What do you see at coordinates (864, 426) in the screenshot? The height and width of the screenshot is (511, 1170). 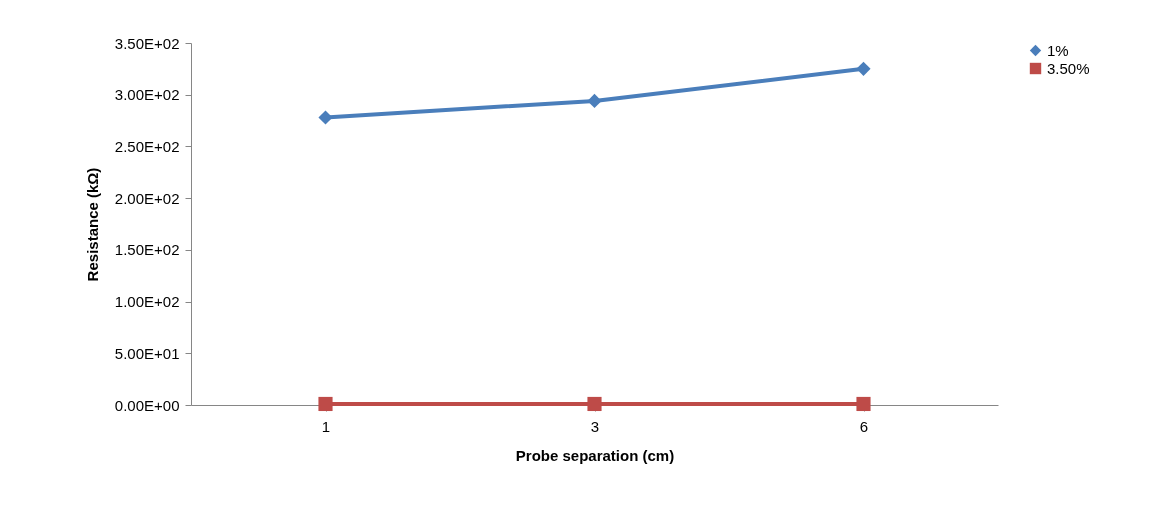 I see `x-tick-label: 6` at bounding box center [864, 426].